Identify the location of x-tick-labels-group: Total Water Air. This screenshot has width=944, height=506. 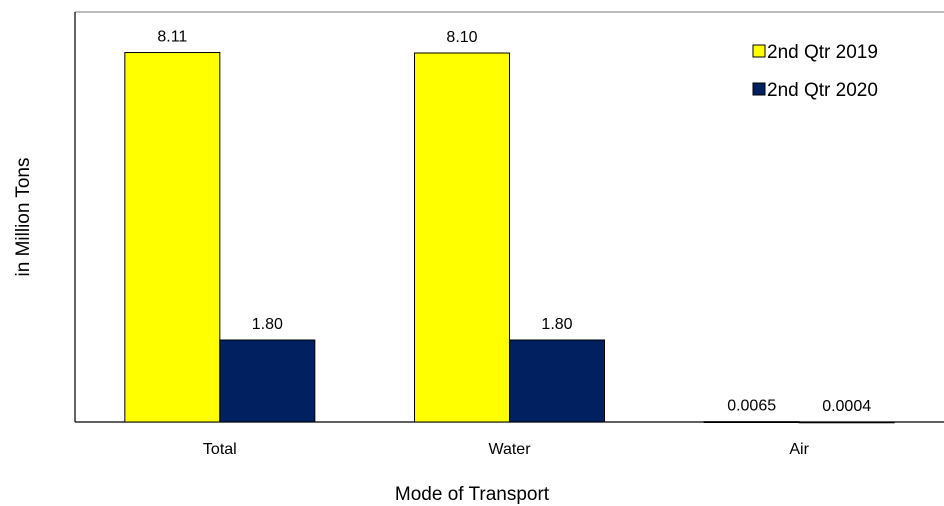
(506, 449).